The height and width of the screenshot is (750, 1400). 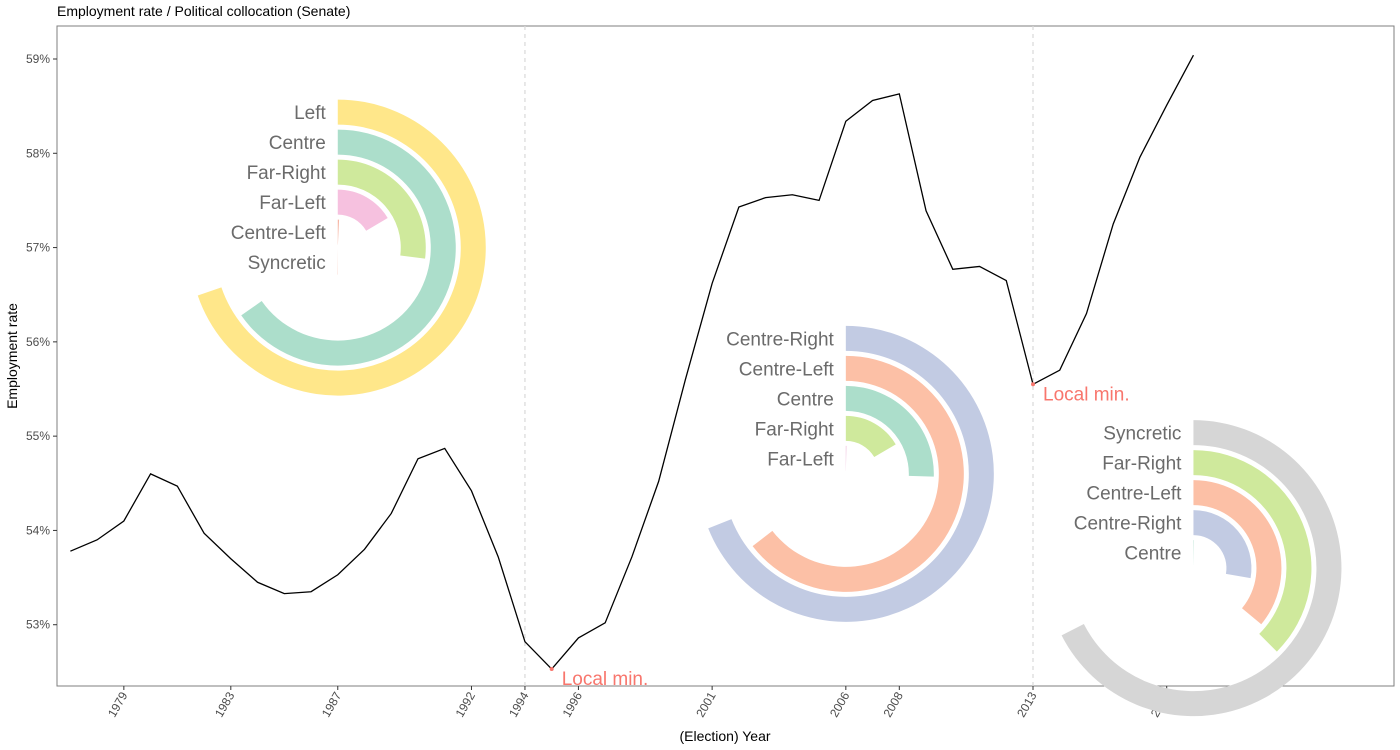 What do you see at coordinates (1027, 704) in the screenshot?
I see `x-tick-label: 2013` at bounding box center [1027, 704].